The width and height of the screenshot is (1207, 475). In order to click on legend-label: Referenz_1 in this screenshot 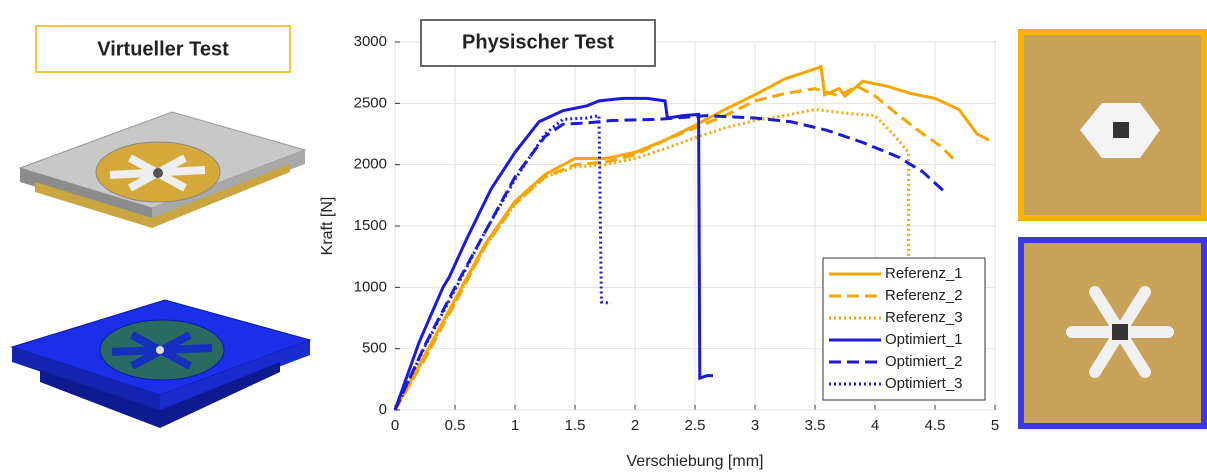, I will do `click(924, 273)`.